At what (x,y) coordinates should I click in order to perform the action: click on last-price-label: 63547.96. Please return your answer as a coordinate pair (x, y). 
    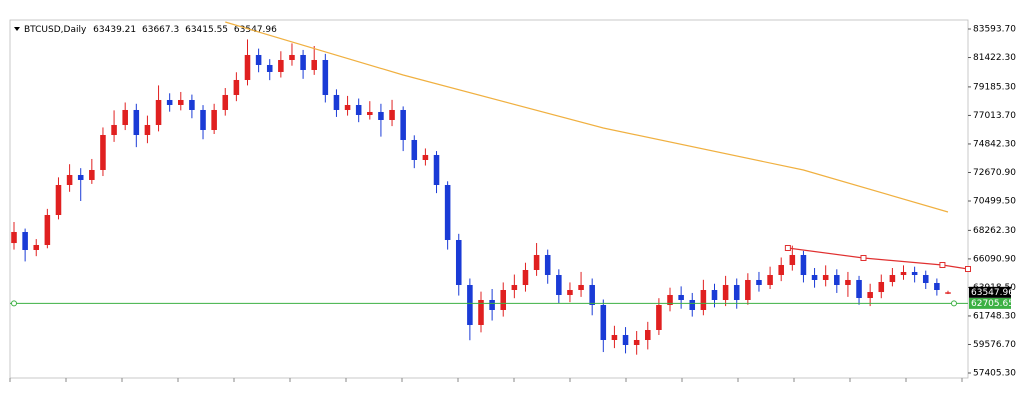
    Looking at the image, I should click on (992, 293).